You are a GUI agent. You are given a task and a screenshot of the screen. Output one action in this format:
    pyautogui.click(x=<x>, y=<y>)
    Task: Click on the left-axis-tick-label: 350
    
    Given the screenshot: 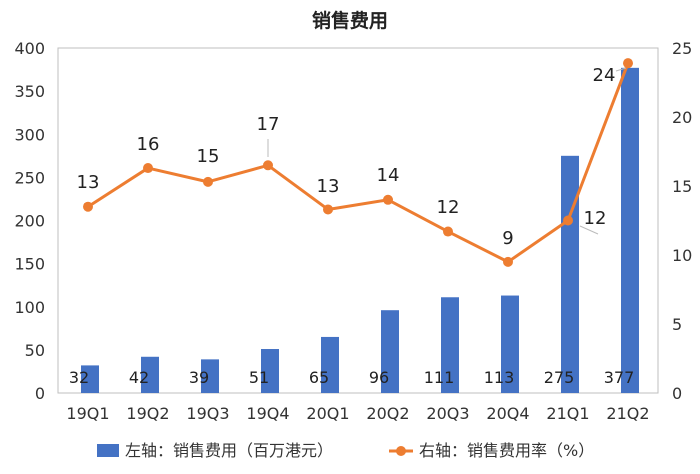 What is the action you would take?
    pyautogui.click(x=29, y=91)
    